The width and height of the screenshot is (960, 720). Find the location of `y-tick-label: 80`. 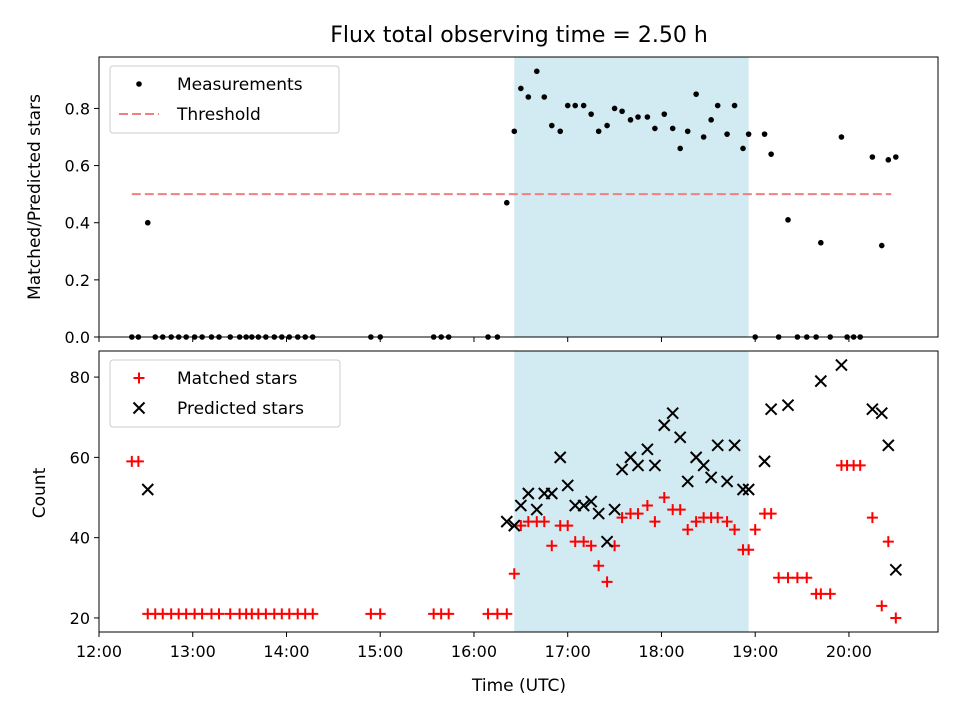

y-tick-label: 80 is located at coordinates (80, 377).